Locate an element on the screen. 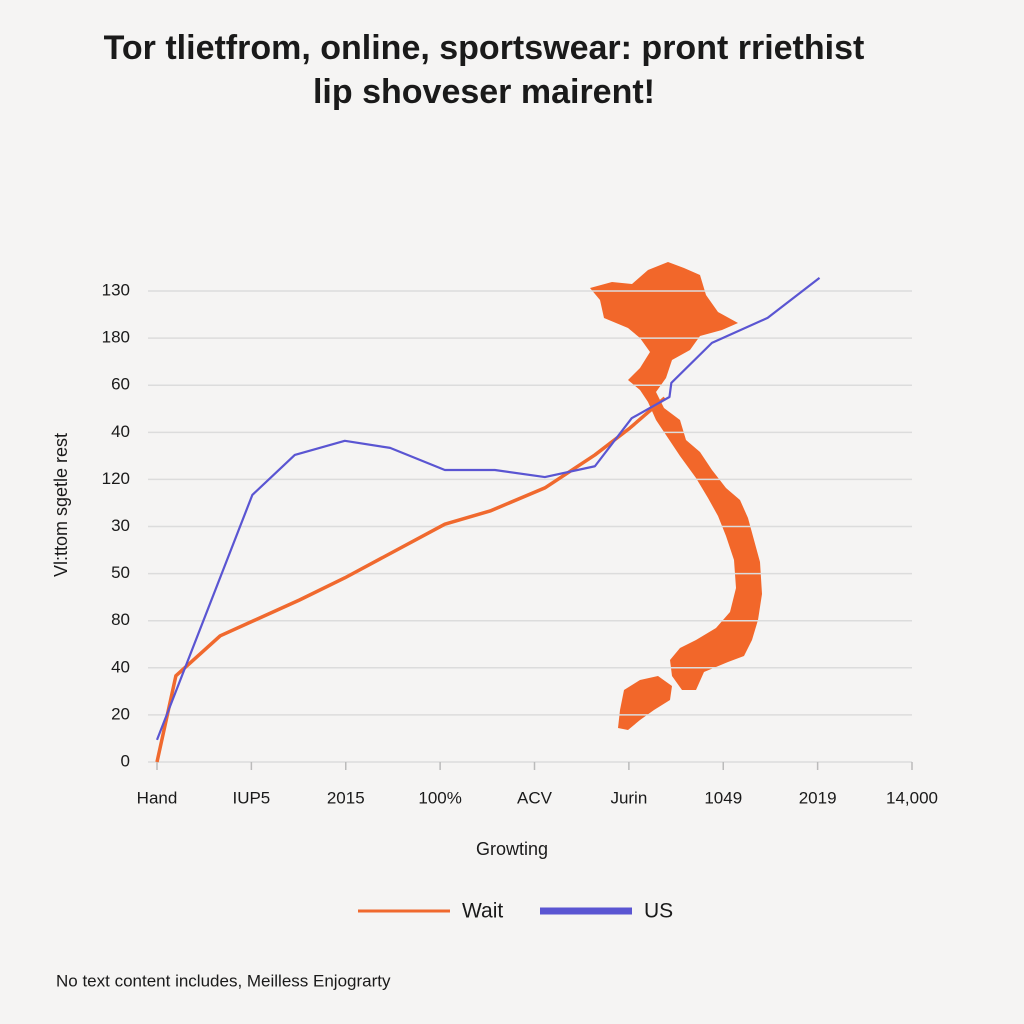 This screenshot has width=1024, height=1024. y-tick-label: 80 is located at coordinates (120, 619).